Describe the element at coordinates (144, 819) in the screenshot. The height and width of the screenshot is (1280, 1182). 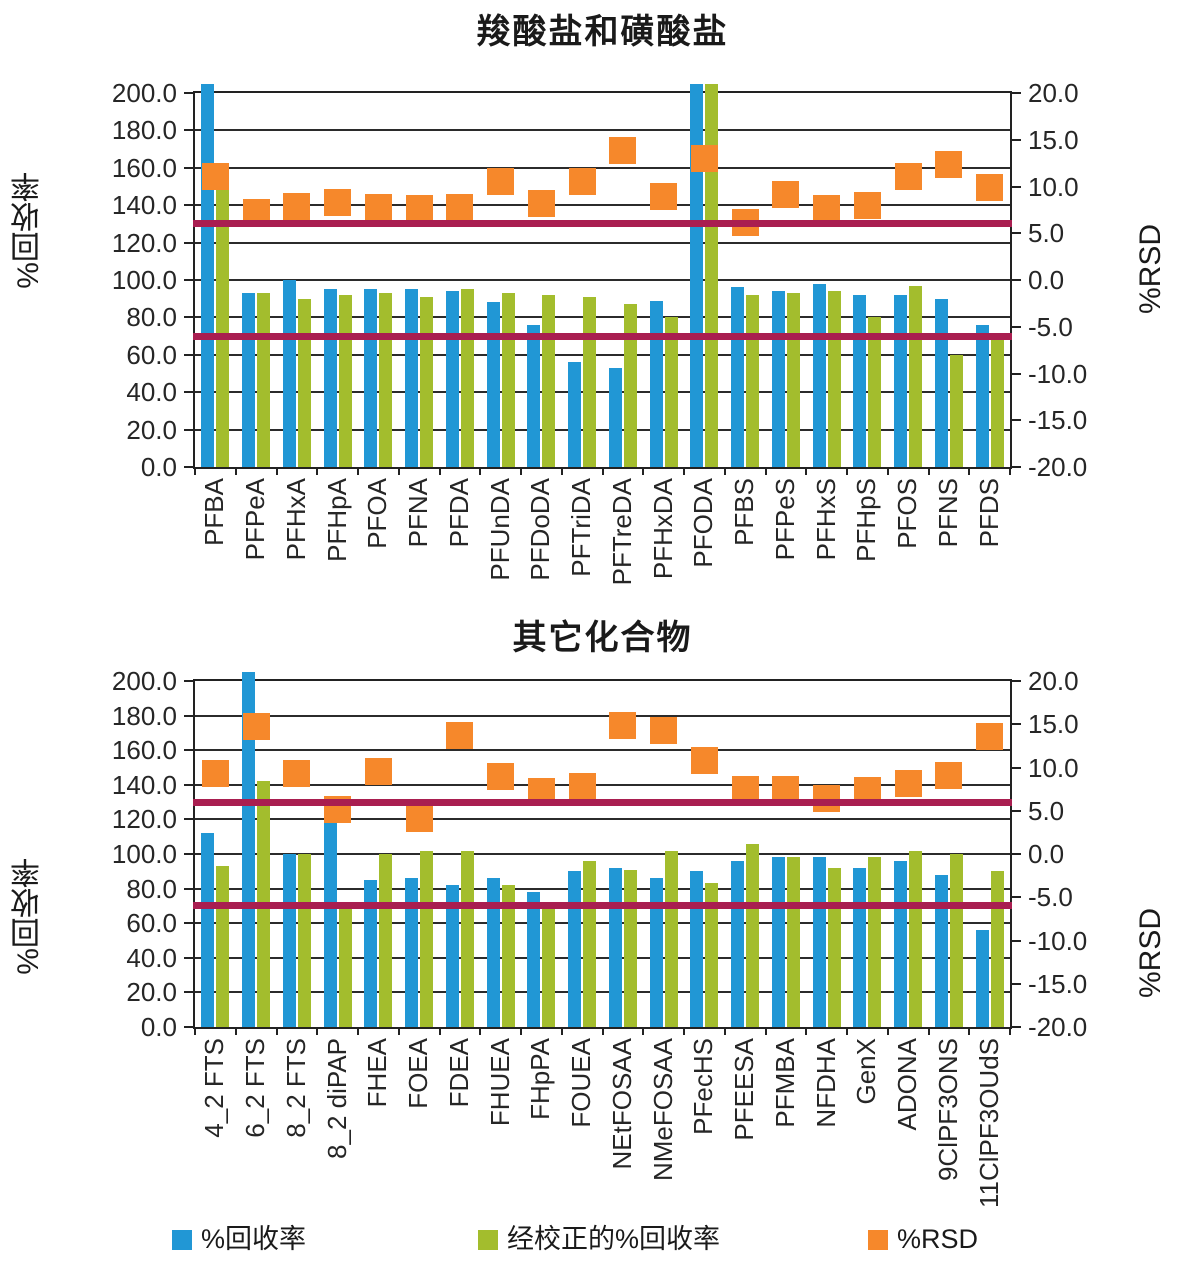
I see `y-axis-tick-label-left: 120.0` at that location.